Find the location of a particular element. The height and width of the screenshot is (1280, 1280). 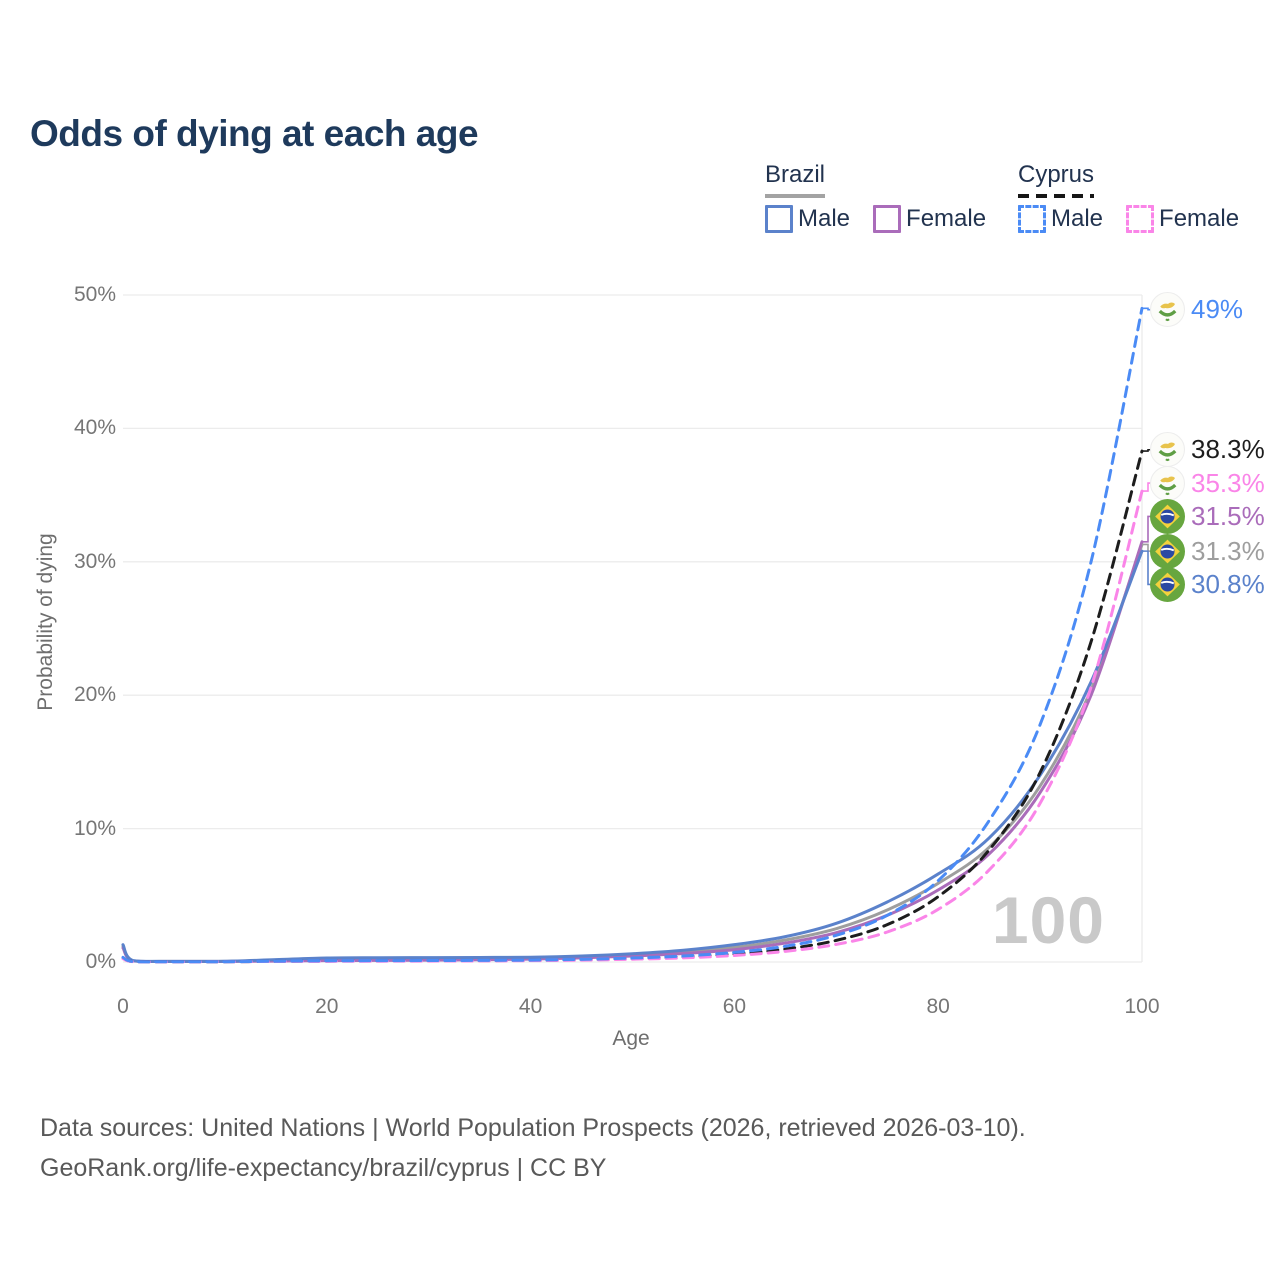

legend-cyprus-female-label: Female is located at coordinates (1199, 218).